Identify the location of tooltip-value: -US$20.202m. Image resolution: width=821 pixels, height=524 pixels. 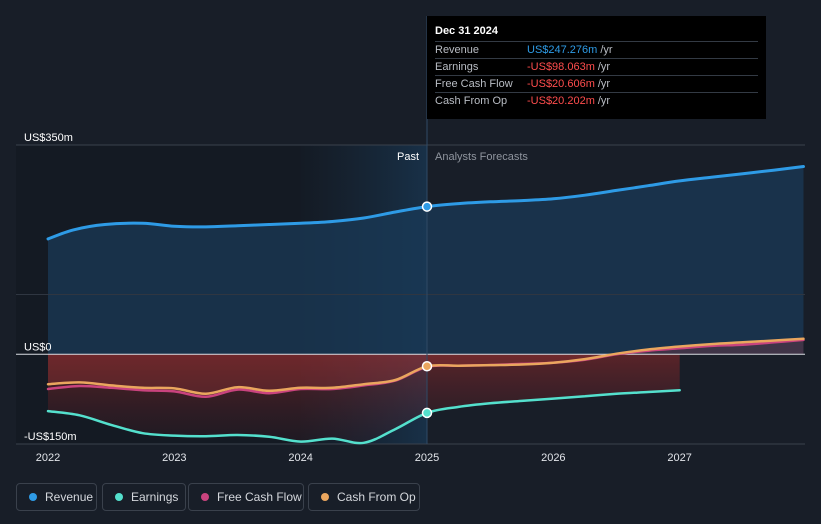
(561, 101).